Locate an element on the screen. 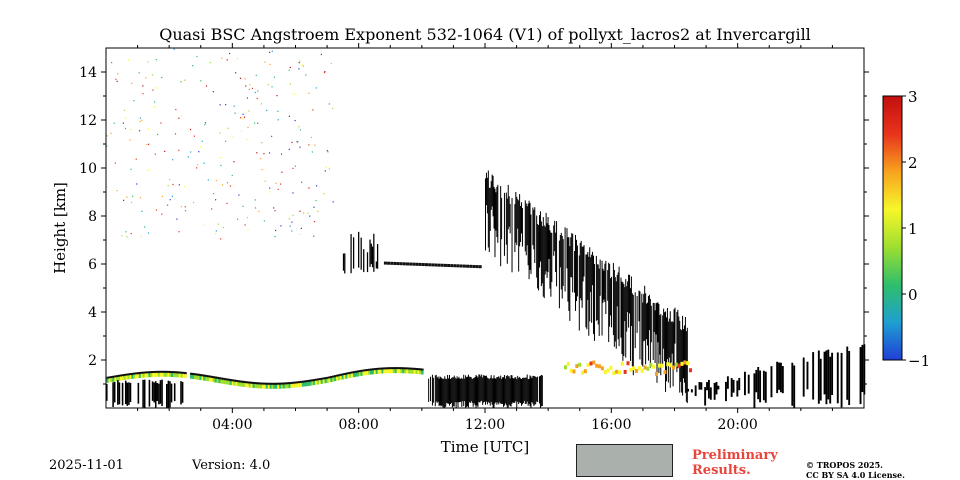 This screenshot has width=960, height=480. copyright-line-1: © TROPOS 2025. is located at coordinates (844, 465).